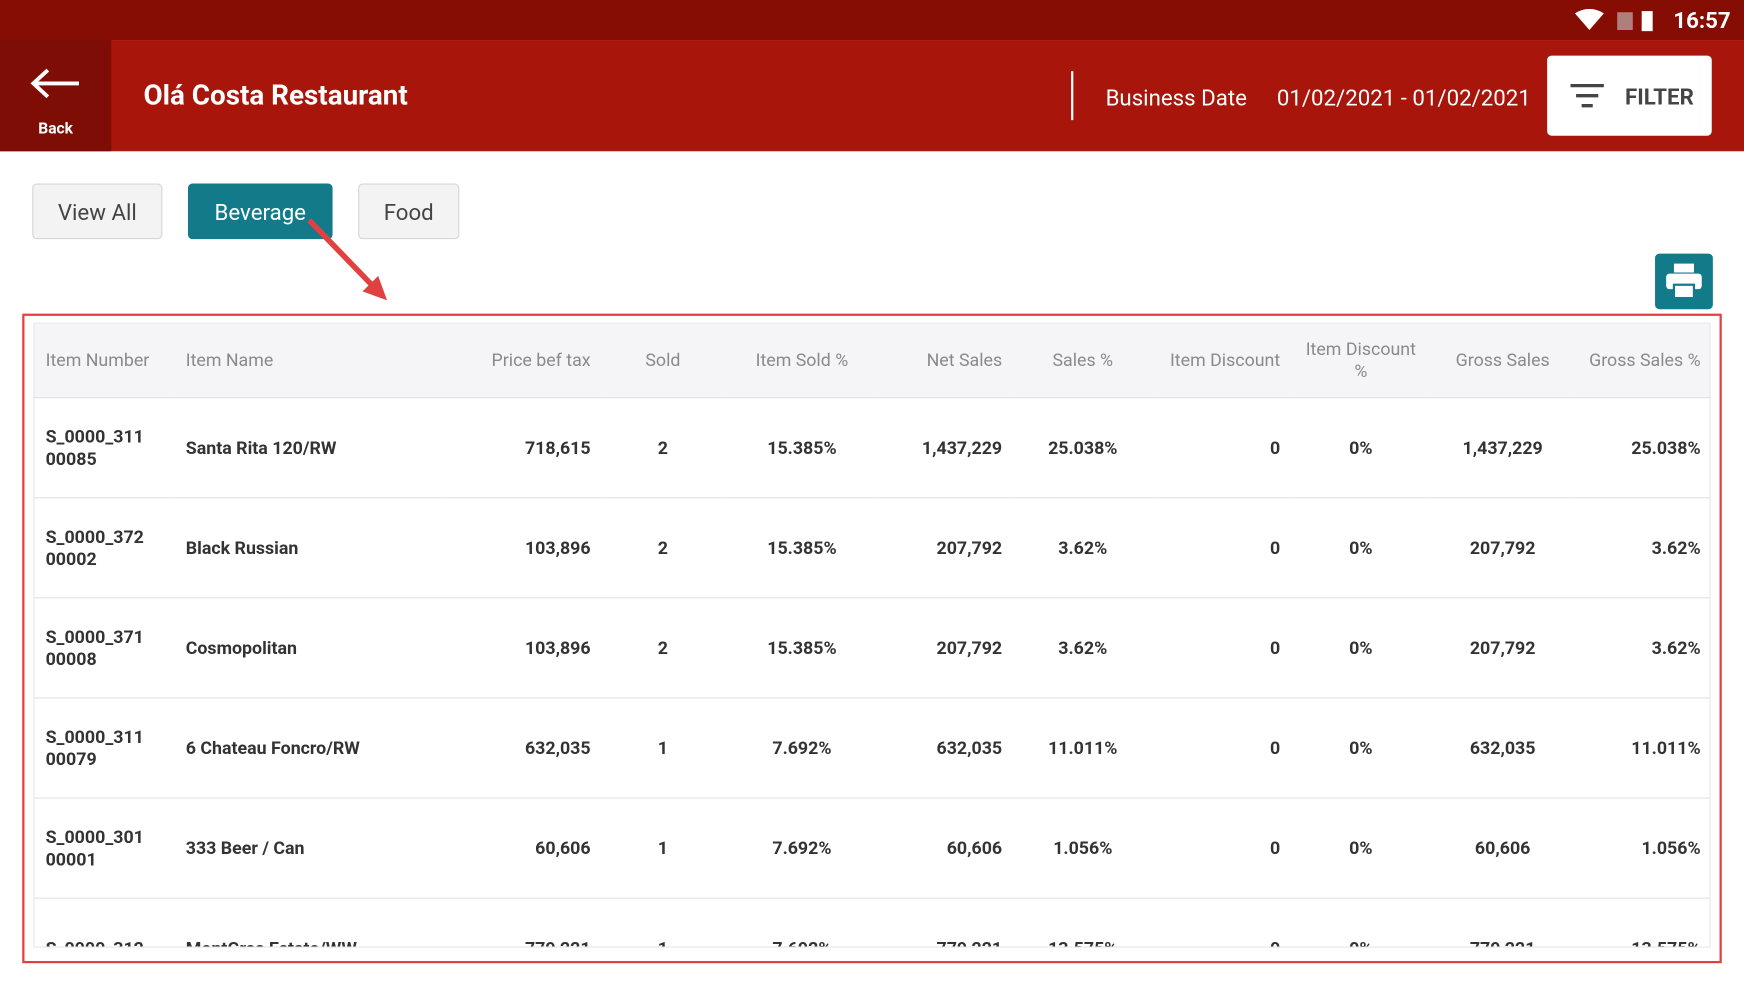 Image resolution: width=1744 pixels, height=981 pixels. What do you see at coordinates (104, 748) in the screenshot?
I see `table-cell: S_0000_311 00079` at bounding box center [104, 748].